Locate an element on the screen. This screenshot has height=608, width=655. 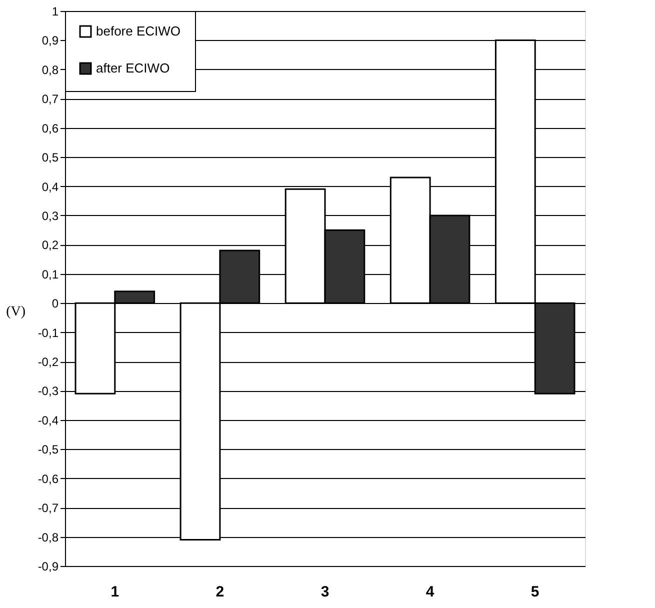
x-tick-label: 3 is located at coordinates (325, 592).